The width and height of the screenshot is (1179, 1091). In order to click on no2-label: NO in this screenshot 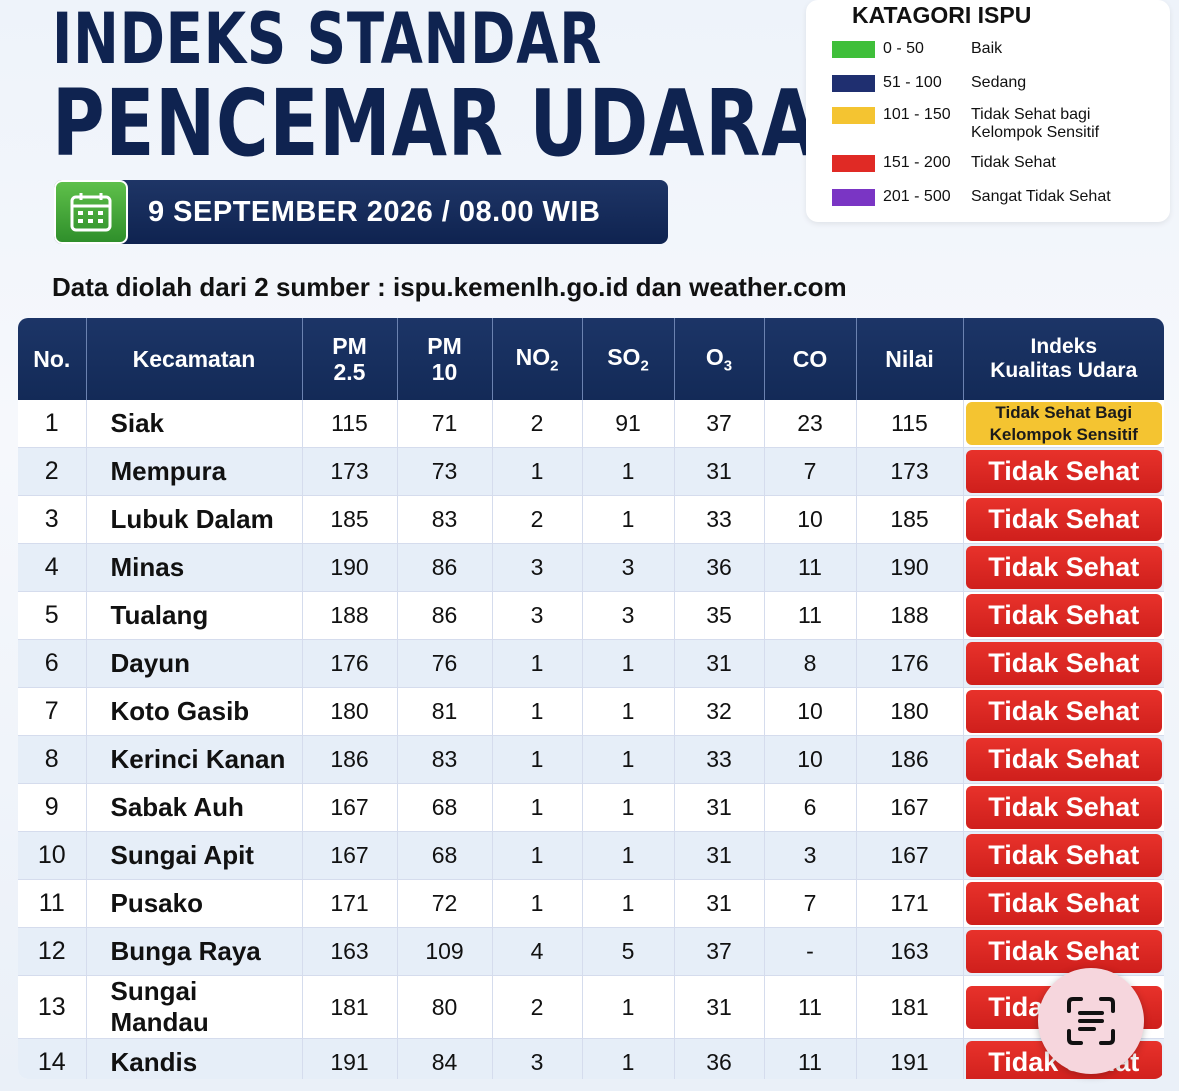, I will do `click(533, 356)`.